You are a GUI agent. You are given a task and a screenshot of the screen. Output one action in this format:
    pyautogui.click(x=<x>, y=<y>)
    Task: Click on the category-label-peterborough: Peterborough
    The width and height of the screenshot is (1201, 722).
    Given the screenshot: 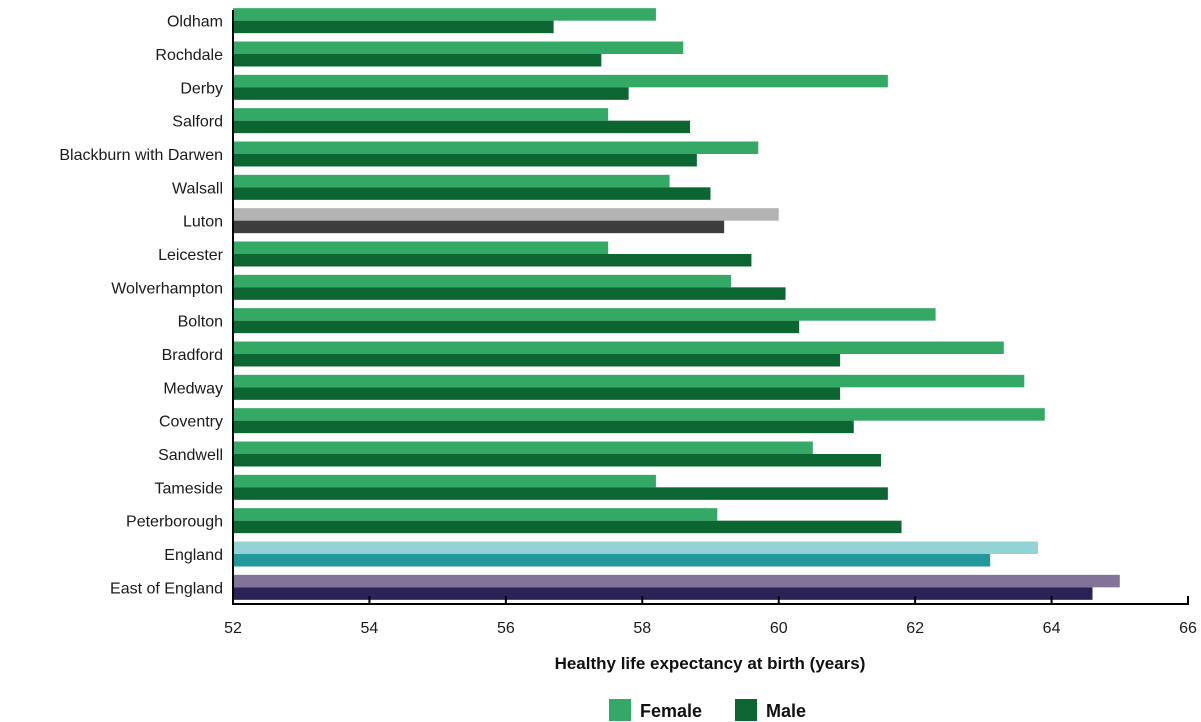 What is the action you would take?
    pyautogui.click(x=174, y=522)
    